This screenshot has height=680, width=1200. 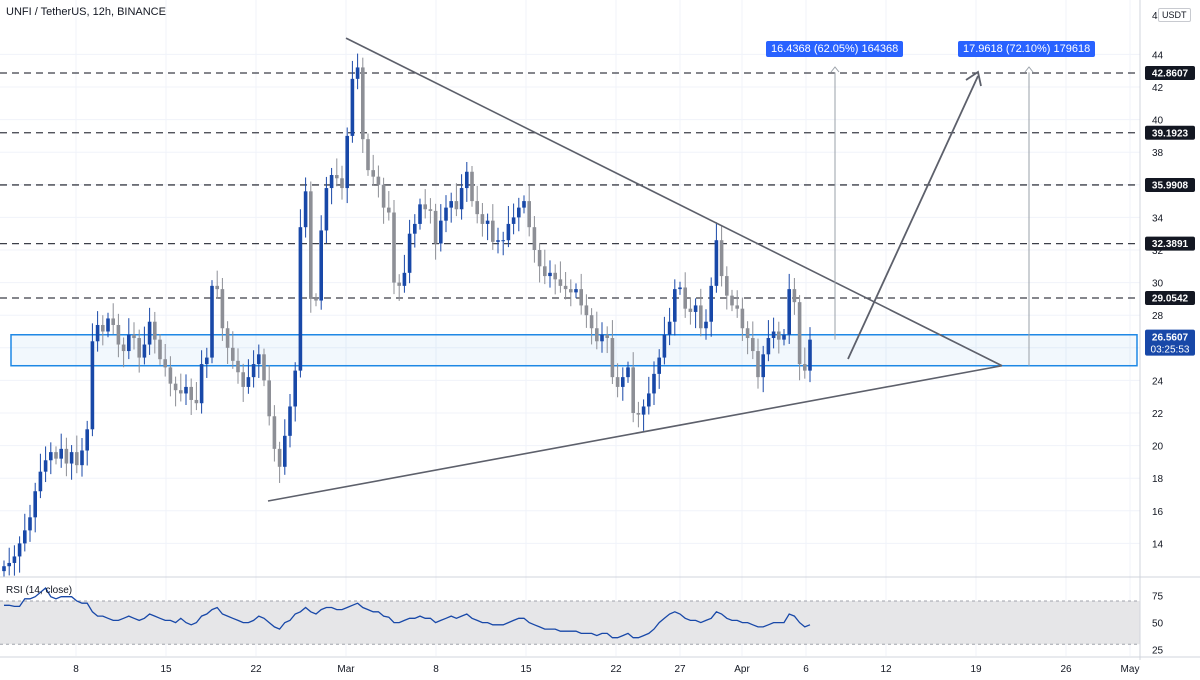 I want to click on time-tick-label: 22, so click(x=256, y=669).